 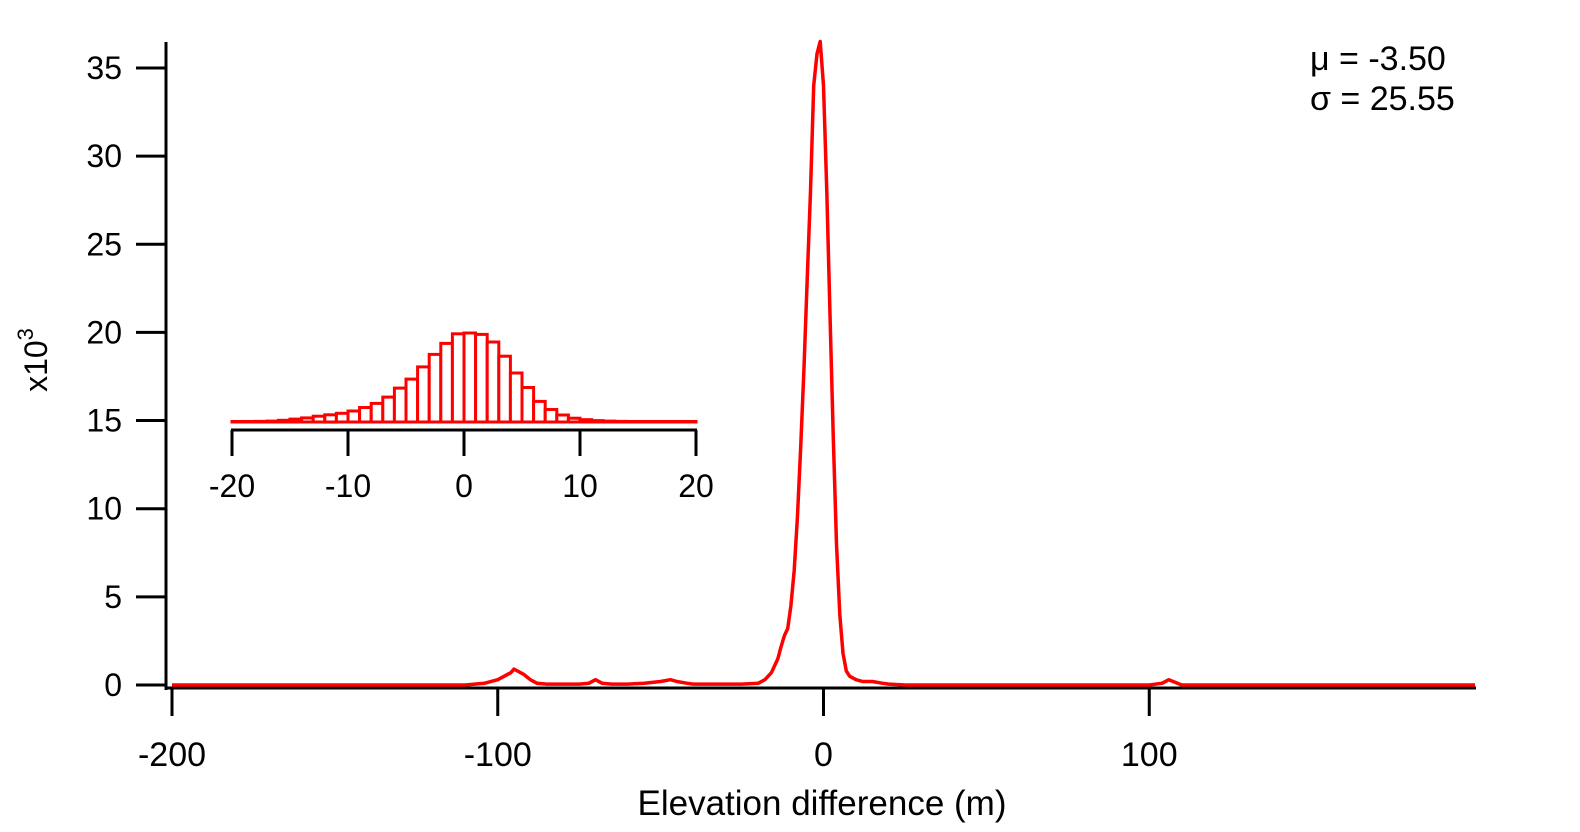 What do you see at coordinates (104, 156) in the screenshot?
I see `y-tick-label: 30` at bounding box center [104, 156].